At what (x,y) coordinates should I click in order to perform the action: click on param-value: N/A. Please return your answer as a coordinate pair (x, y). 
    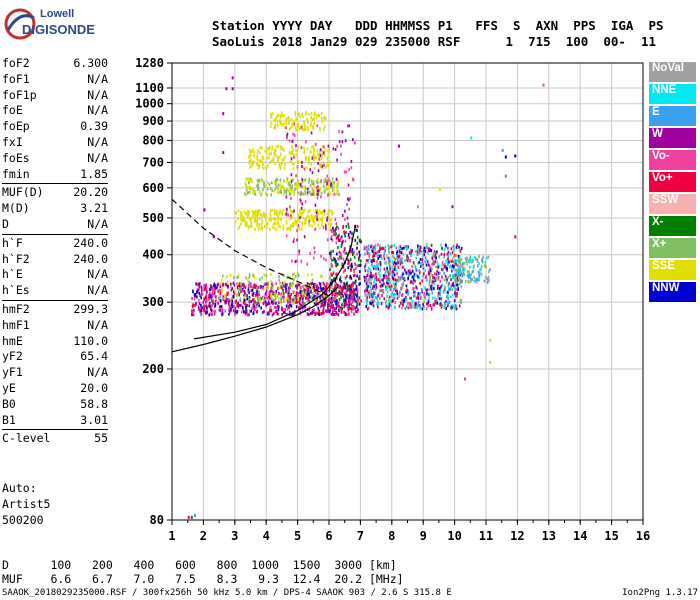
    Looking at the image, I should click on (97, 78).